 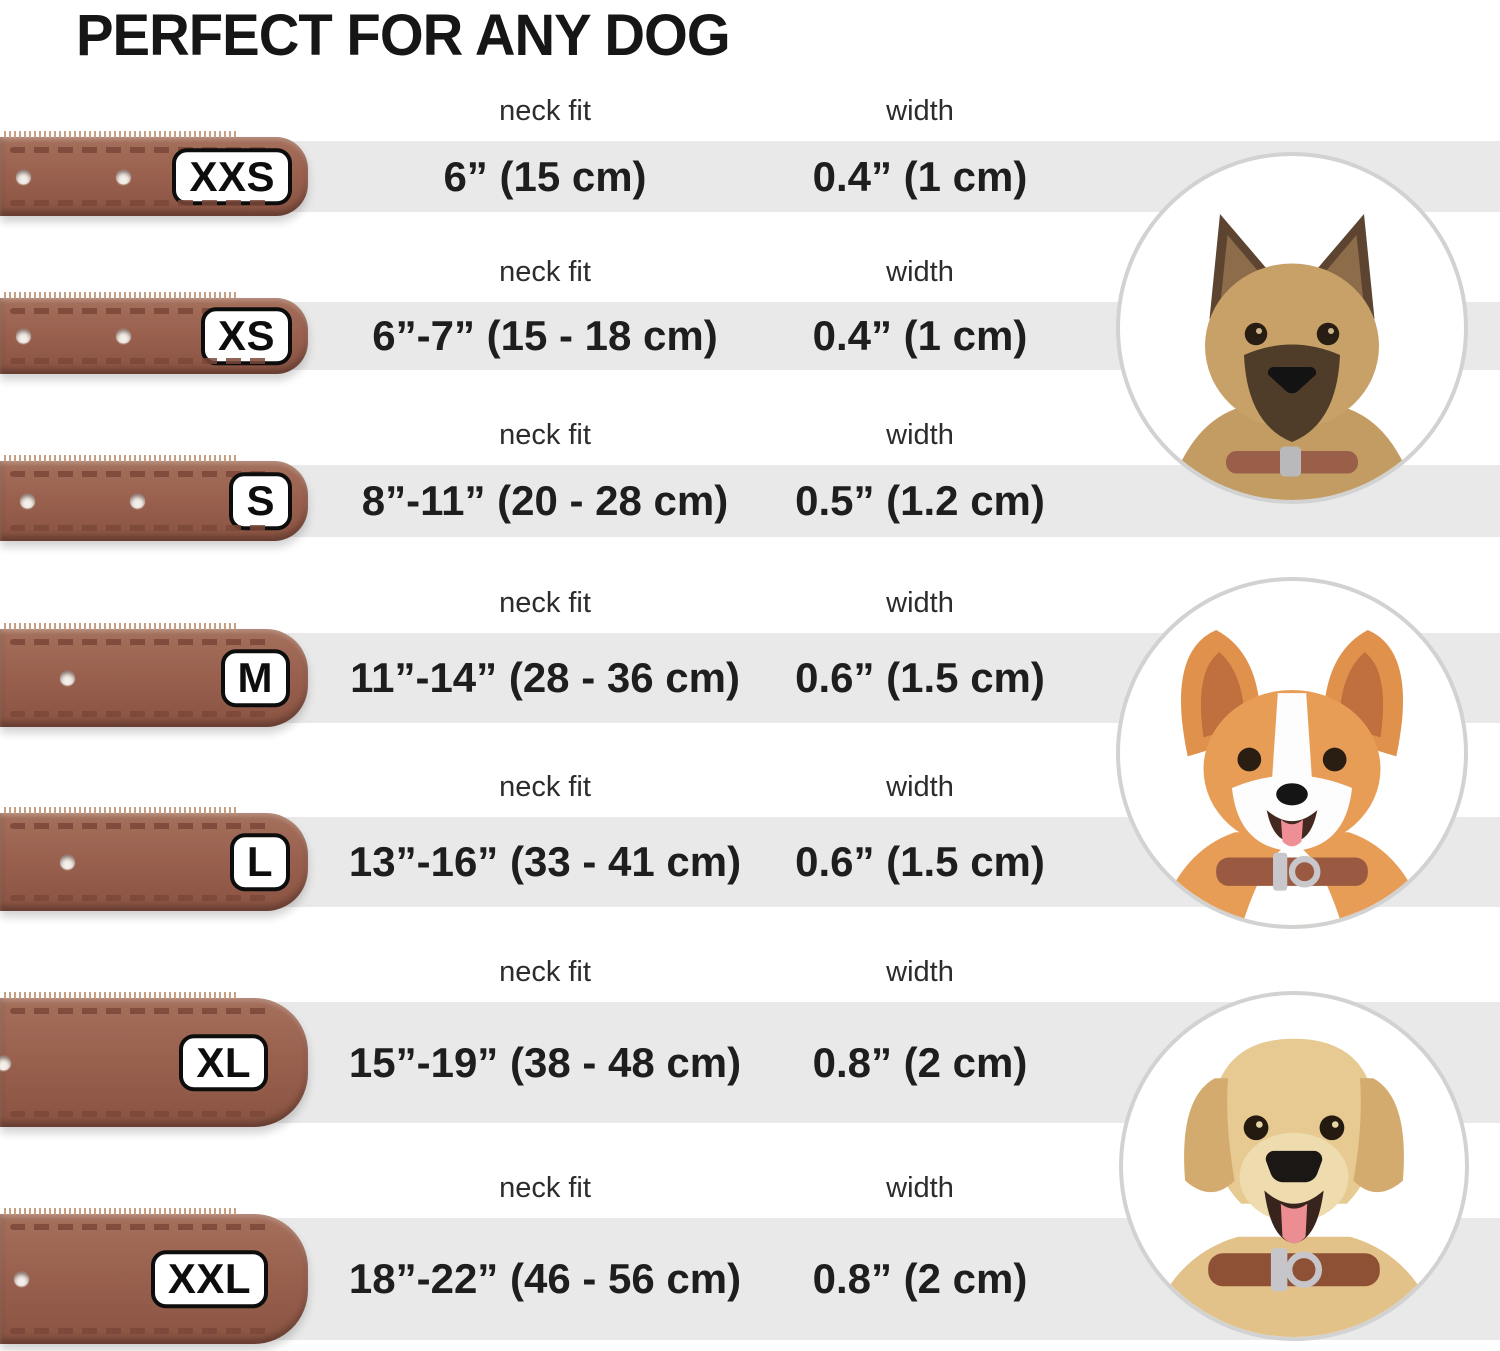 What do you see at coordinates (545, 677) in the screenshot?
I see `neck-fit-value: 11”-14” (28 - 36 cm)` at bounding box center [545, 677].